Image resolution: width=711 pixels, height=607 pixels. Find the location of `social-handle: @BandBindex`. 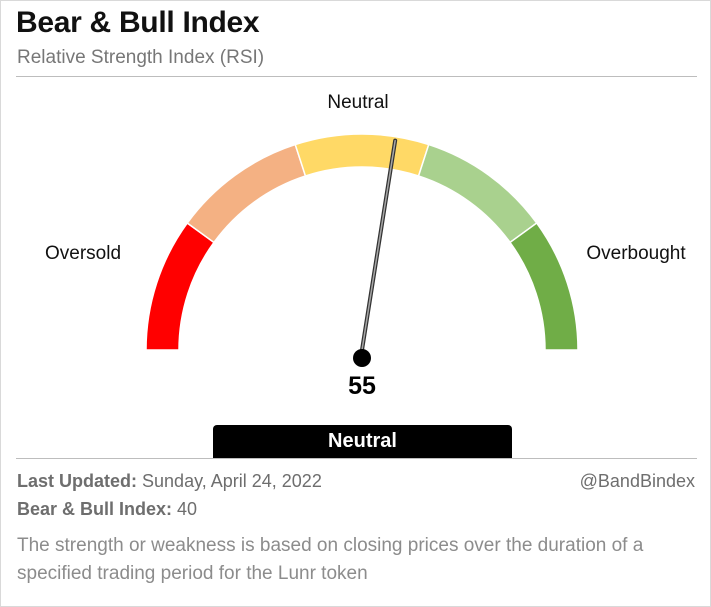

social-handle: @BandBindex is located at coordinates (637, 481).